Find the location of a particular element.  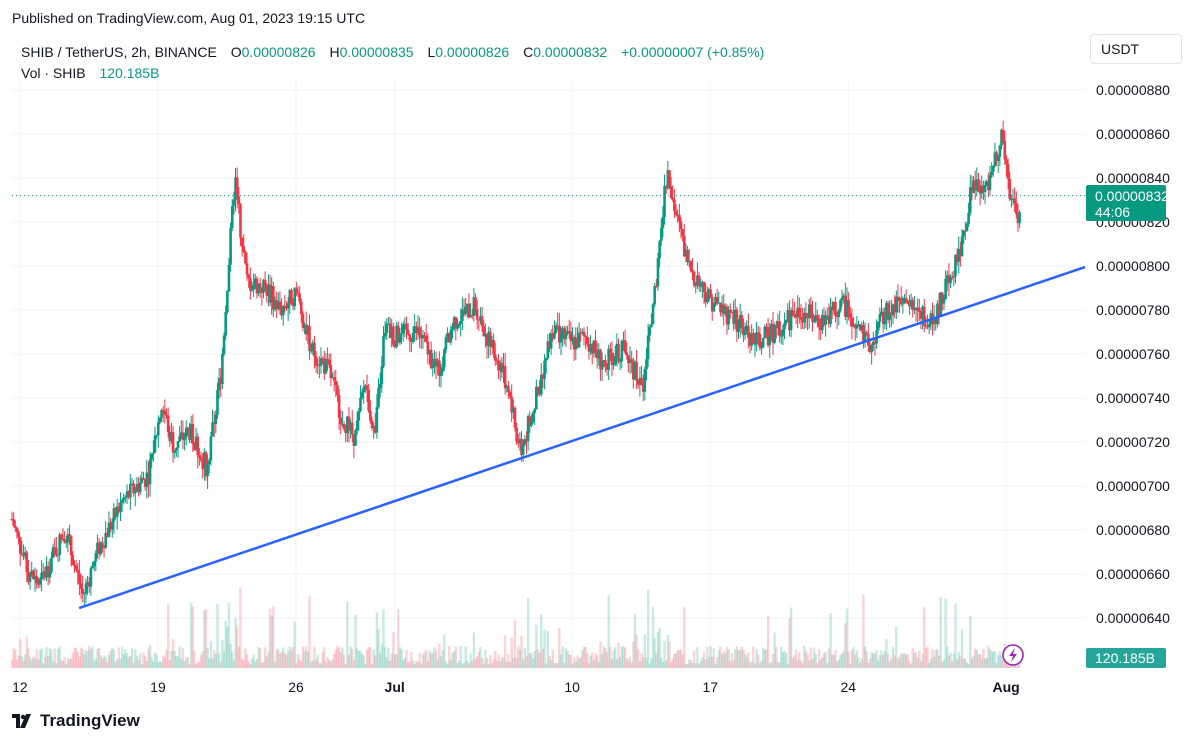

symbol-label: SHIB / TetherUS, 2h, BINANCE is located at coordinates (119, 52).